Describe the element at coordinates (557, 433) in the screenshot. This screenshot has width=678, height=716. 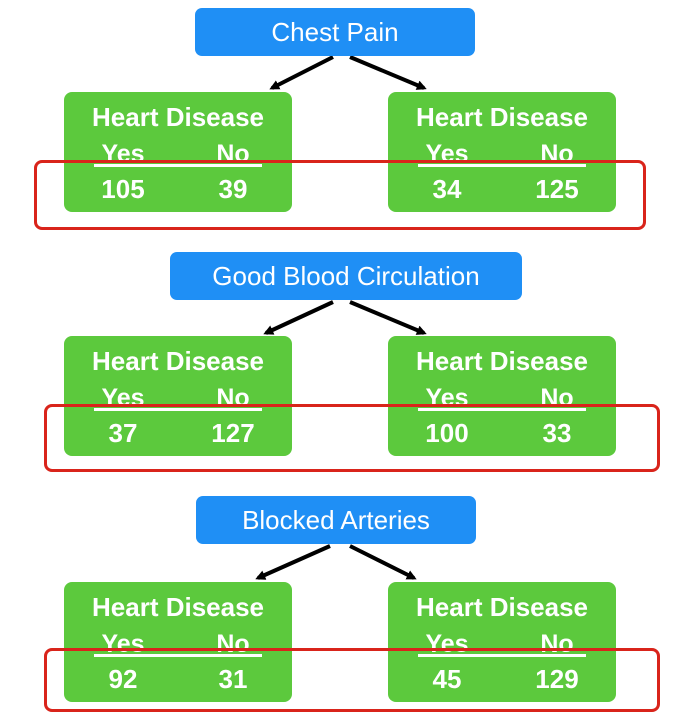
I see `no-count: 33` at that location.